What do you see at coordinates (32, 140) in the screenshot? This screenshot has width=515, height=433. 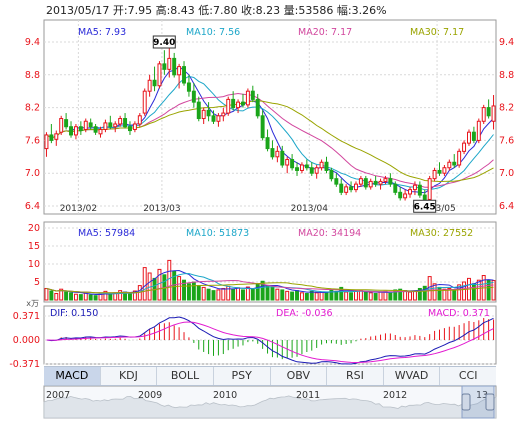 I see `price-y-label-left: 7.6` at bounding box center [32, 140].